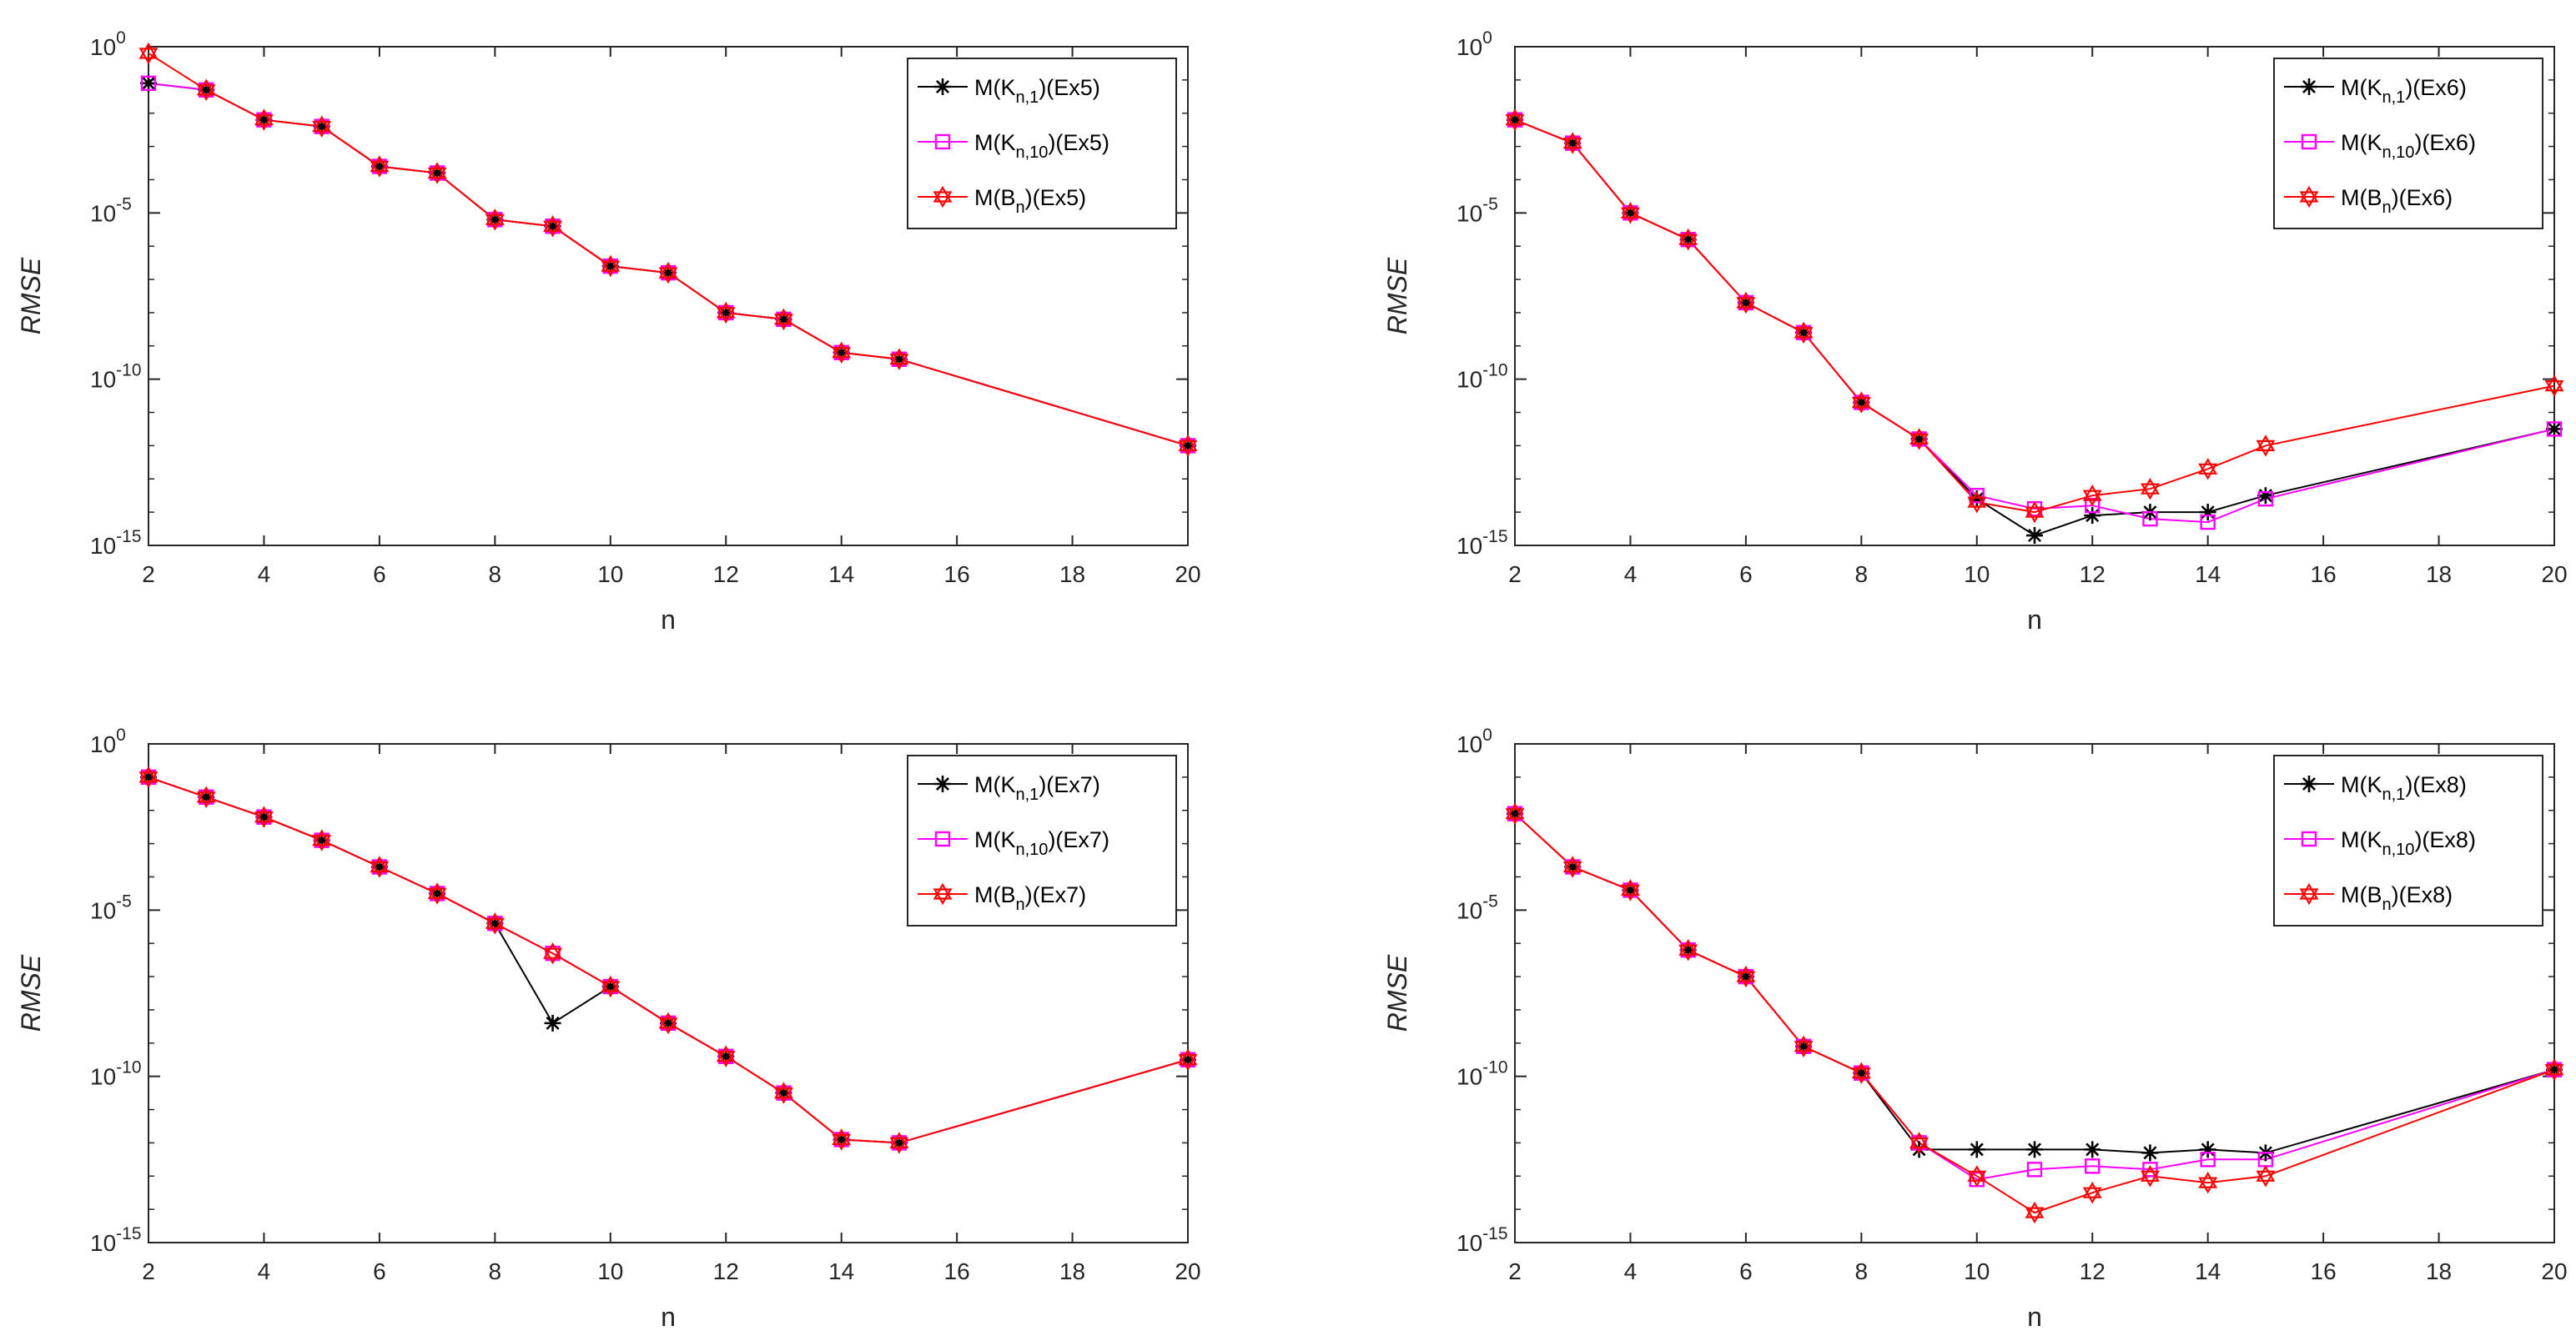 Image resolution: width=2576 pixels, height=1341 pixels. What do you see at coordinates (610, 574) in the screenshot?
I see `x-tick-label-ex5-4: 10` at bounding box center [610, 574].